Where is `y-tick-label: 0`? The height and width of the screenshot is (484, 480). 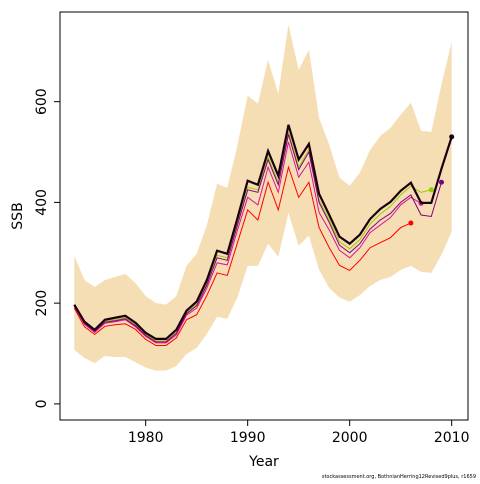 y-tick-label: 0 is located at coordinates (42, 403).